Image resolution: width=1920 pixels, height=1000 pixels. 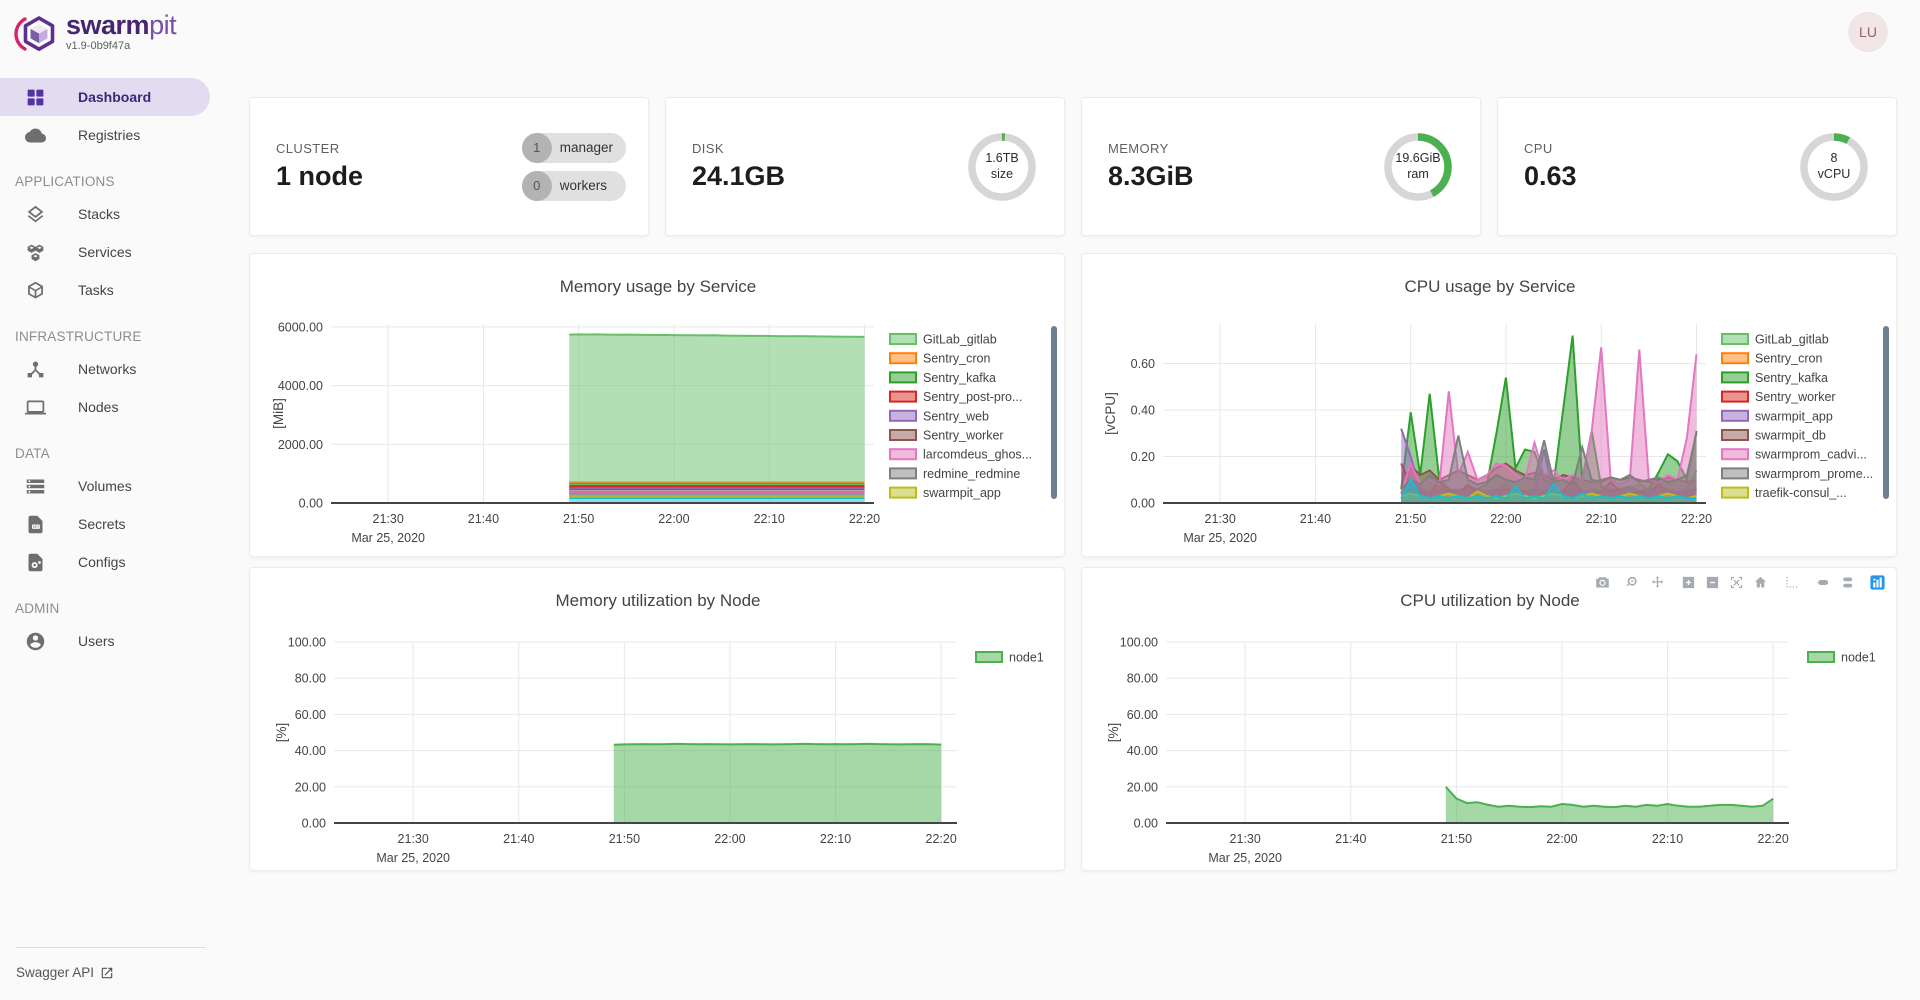 What do you see at coordinates (586, 147) in the screenshot?
I see `chip-label: manager` at bounding box center [586, 147].